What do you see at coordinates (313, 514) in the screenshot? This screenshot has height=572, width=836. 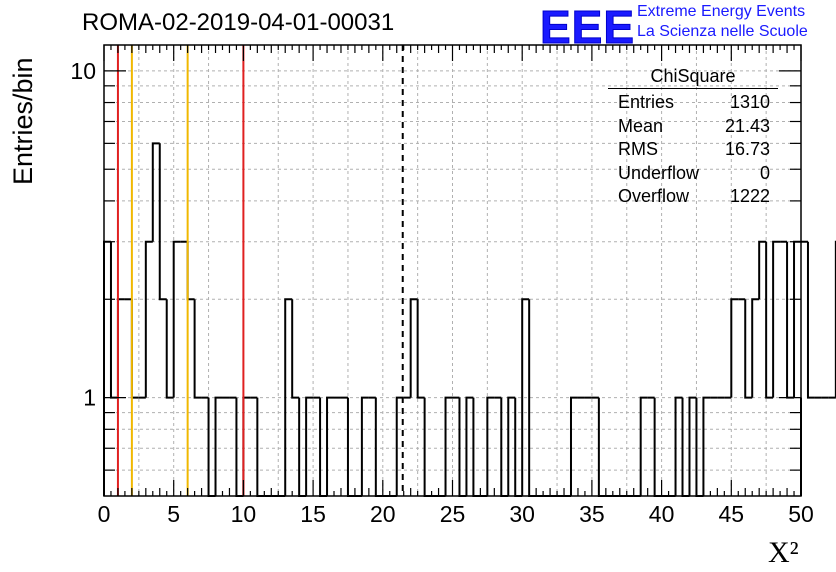 I see `x-tick-label: 15` at bounding box center [313, 514].